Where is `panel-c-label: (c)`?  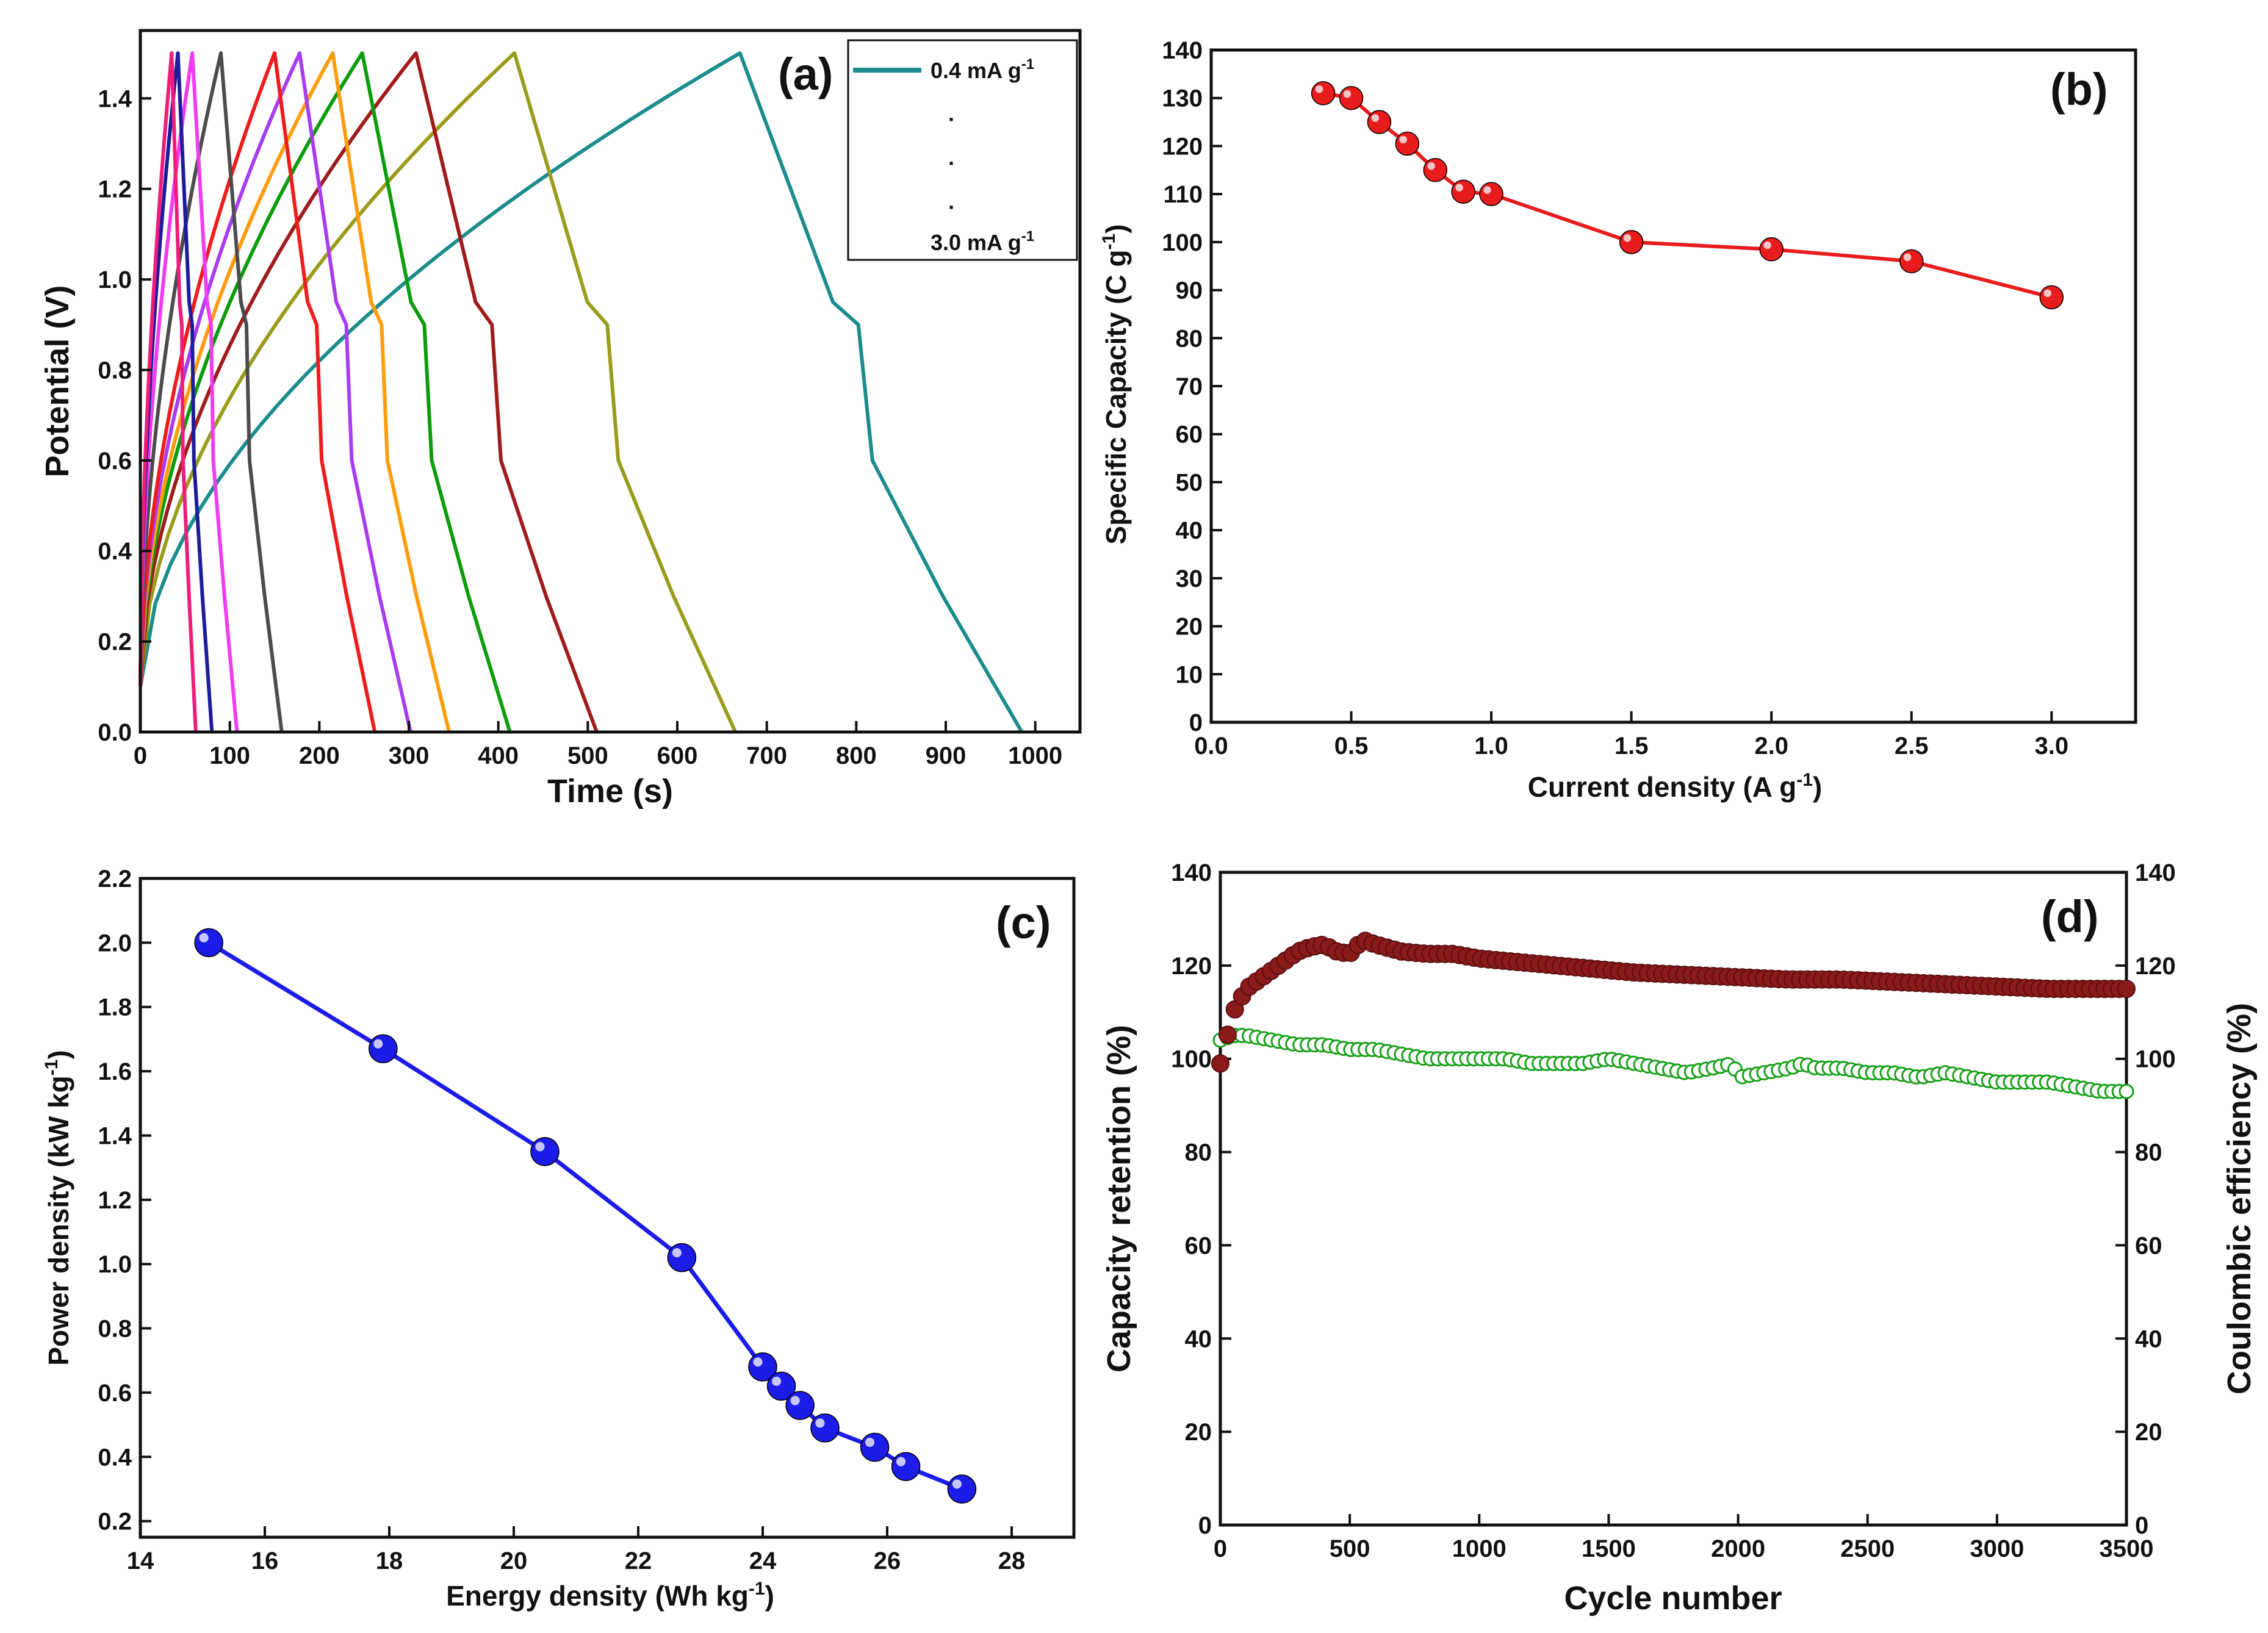
panel-c-label: (c) is located at coordinates (1024, 922).